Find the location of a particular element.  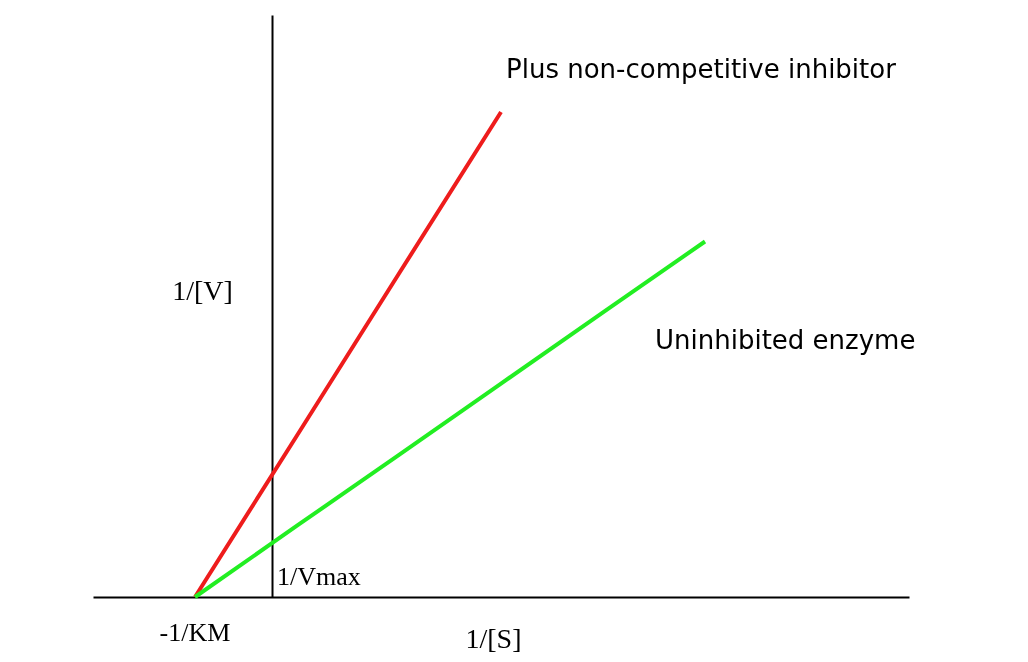

annotation: 1/Vmax is located at coordinates (319, 576).